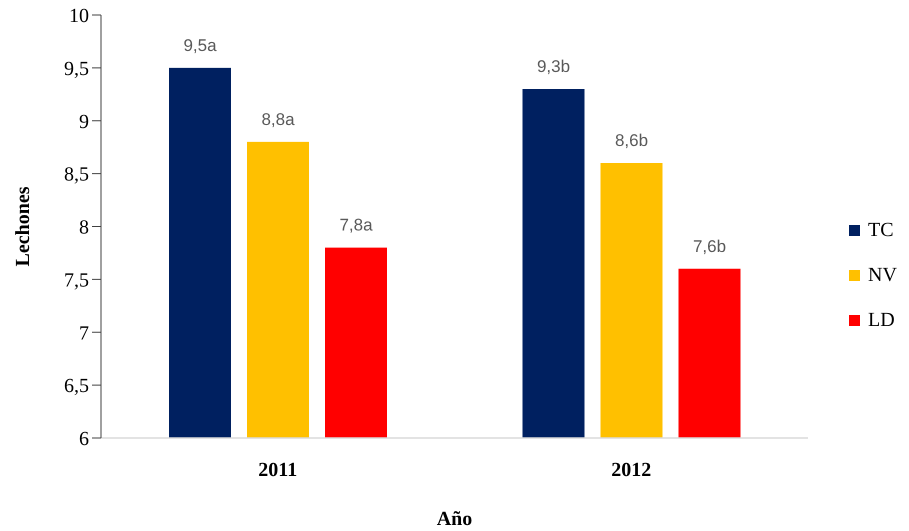 The width and height of the screenshot is (909, 531). Describe the element at coordinates (200, 45) in the screenshot. I see `data-label: 9,5a` at that location.